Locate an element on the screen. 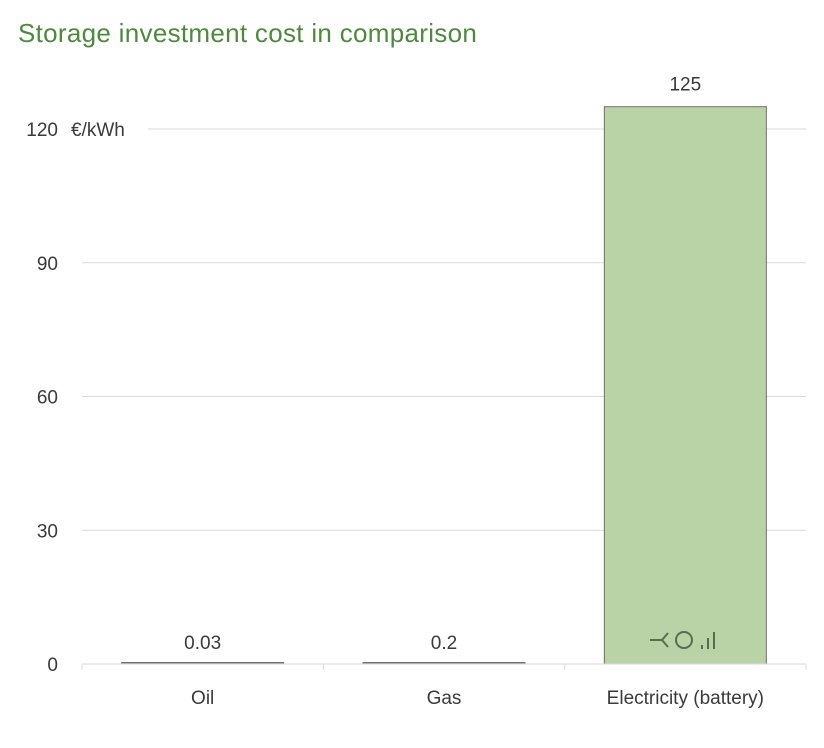  category-labels: Oil Gas Electricity (battery) is located at coordinates (477, 698).